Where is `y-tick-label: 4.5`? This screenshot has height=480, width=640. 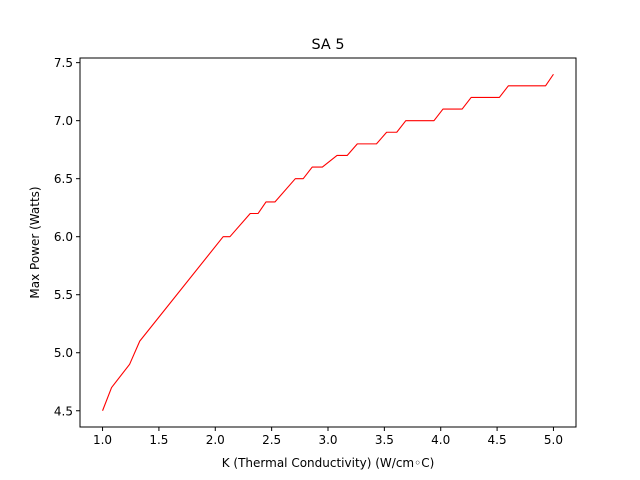
y-tick-label: 4.5 is located at coordinates (63, 411).